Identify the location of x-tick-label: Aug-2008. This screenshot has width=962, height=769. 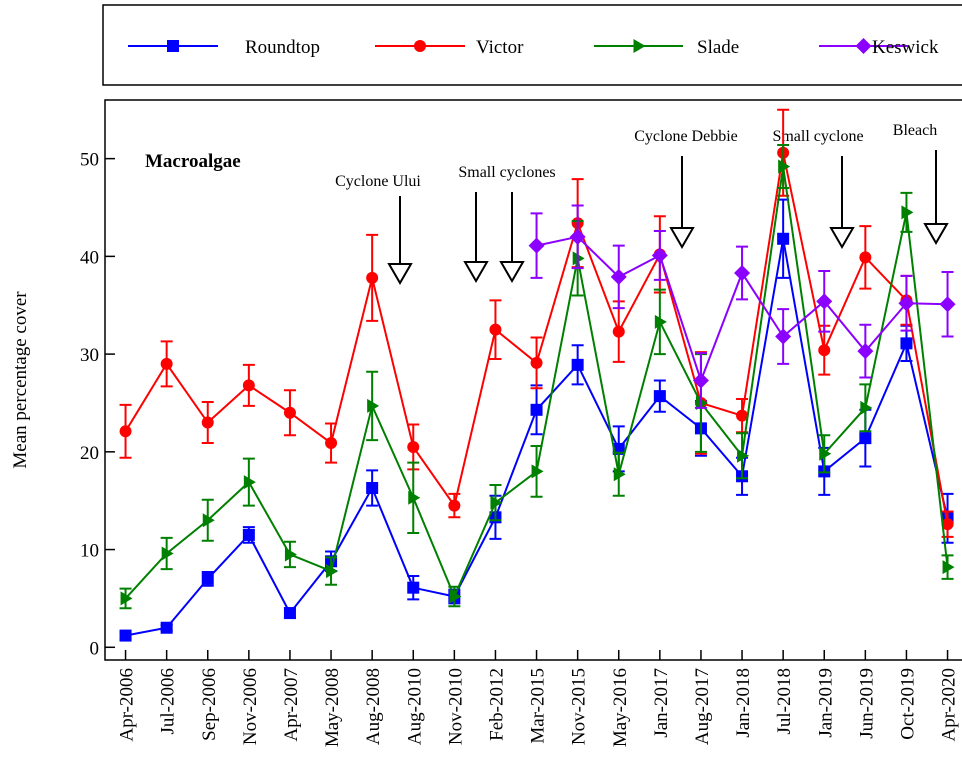
(373, 706).